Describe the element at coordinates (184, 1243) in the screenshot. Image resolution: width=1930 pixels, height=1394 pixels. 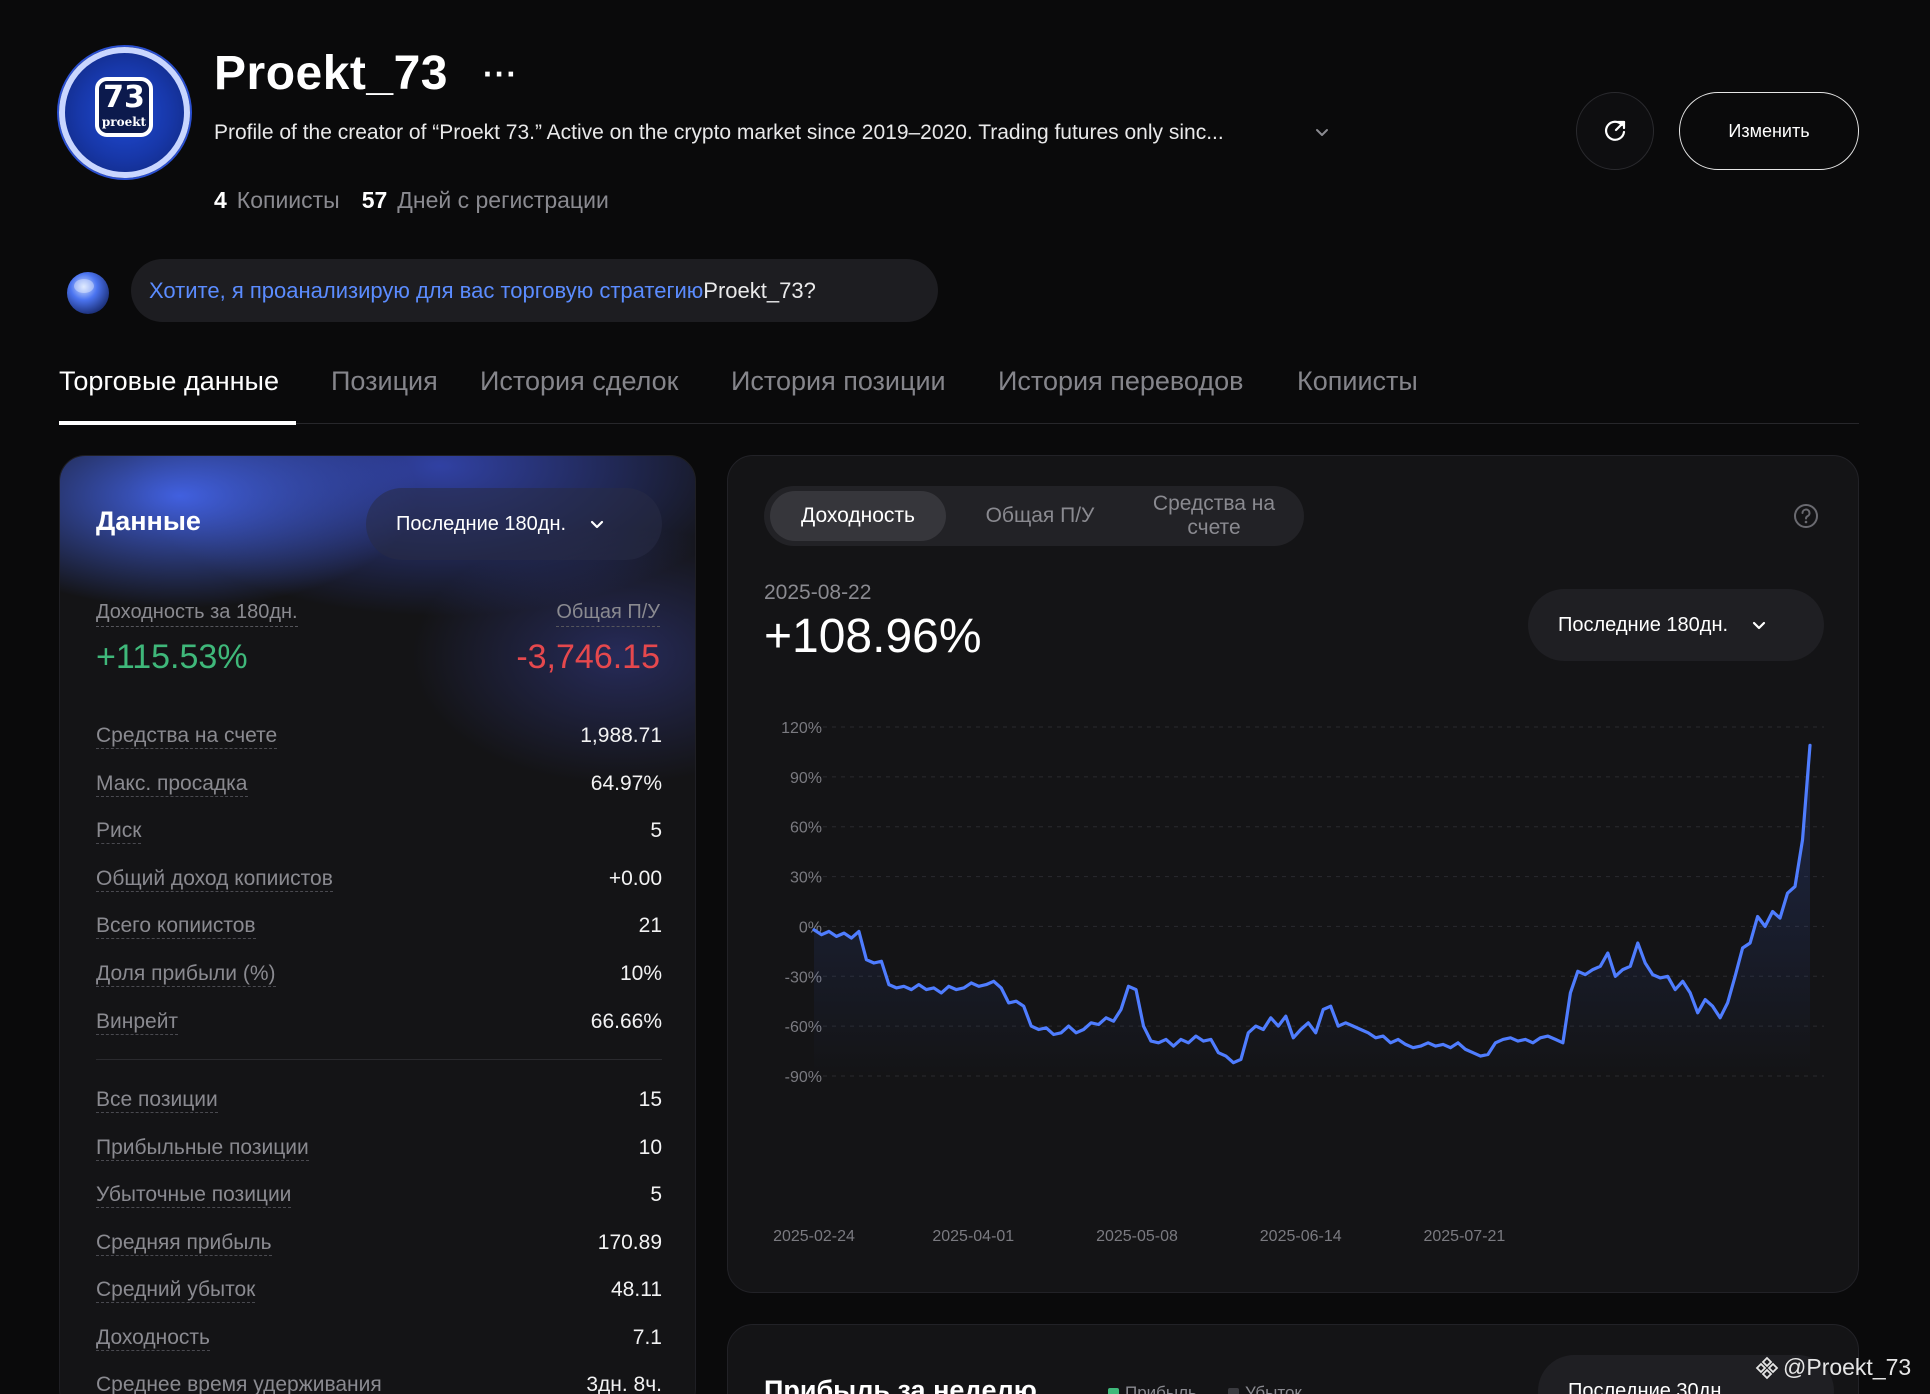
I see `stat-label: Средняя прибыль` at that location.